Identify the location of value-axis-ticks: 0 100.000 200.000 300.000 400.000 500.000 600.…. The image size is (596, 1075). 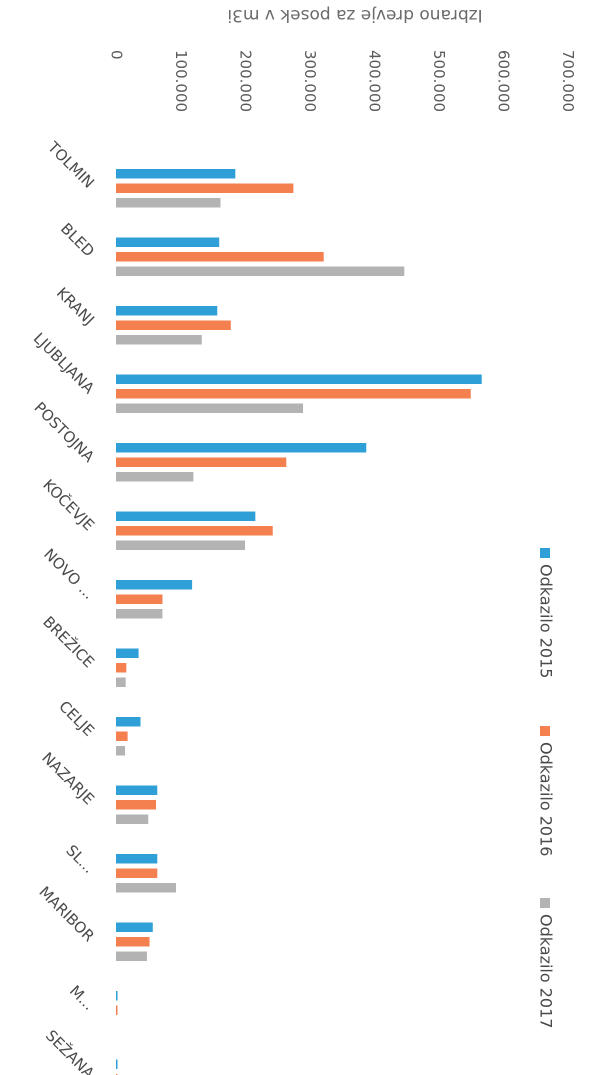
(343, 81).